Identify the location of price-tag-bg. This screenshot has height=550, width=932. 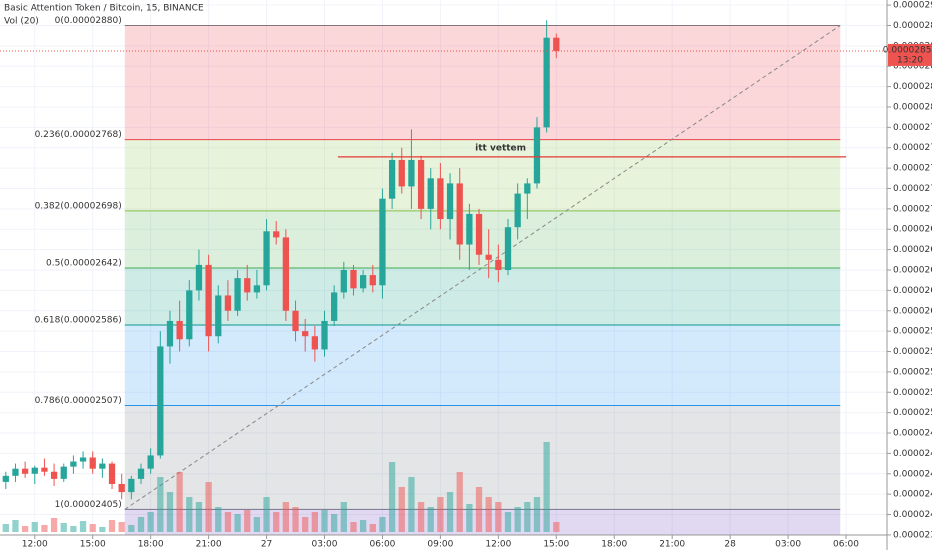
(910, 54).